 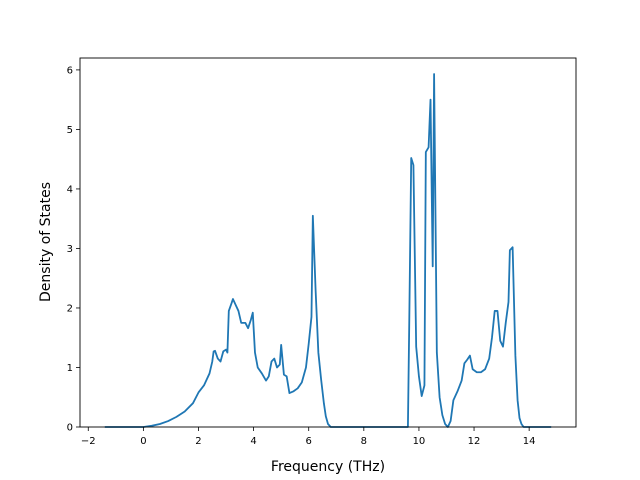 I want to click on y-axis-ticks: 0 1 2 3 4 5 6, so click(x=73, y=249).